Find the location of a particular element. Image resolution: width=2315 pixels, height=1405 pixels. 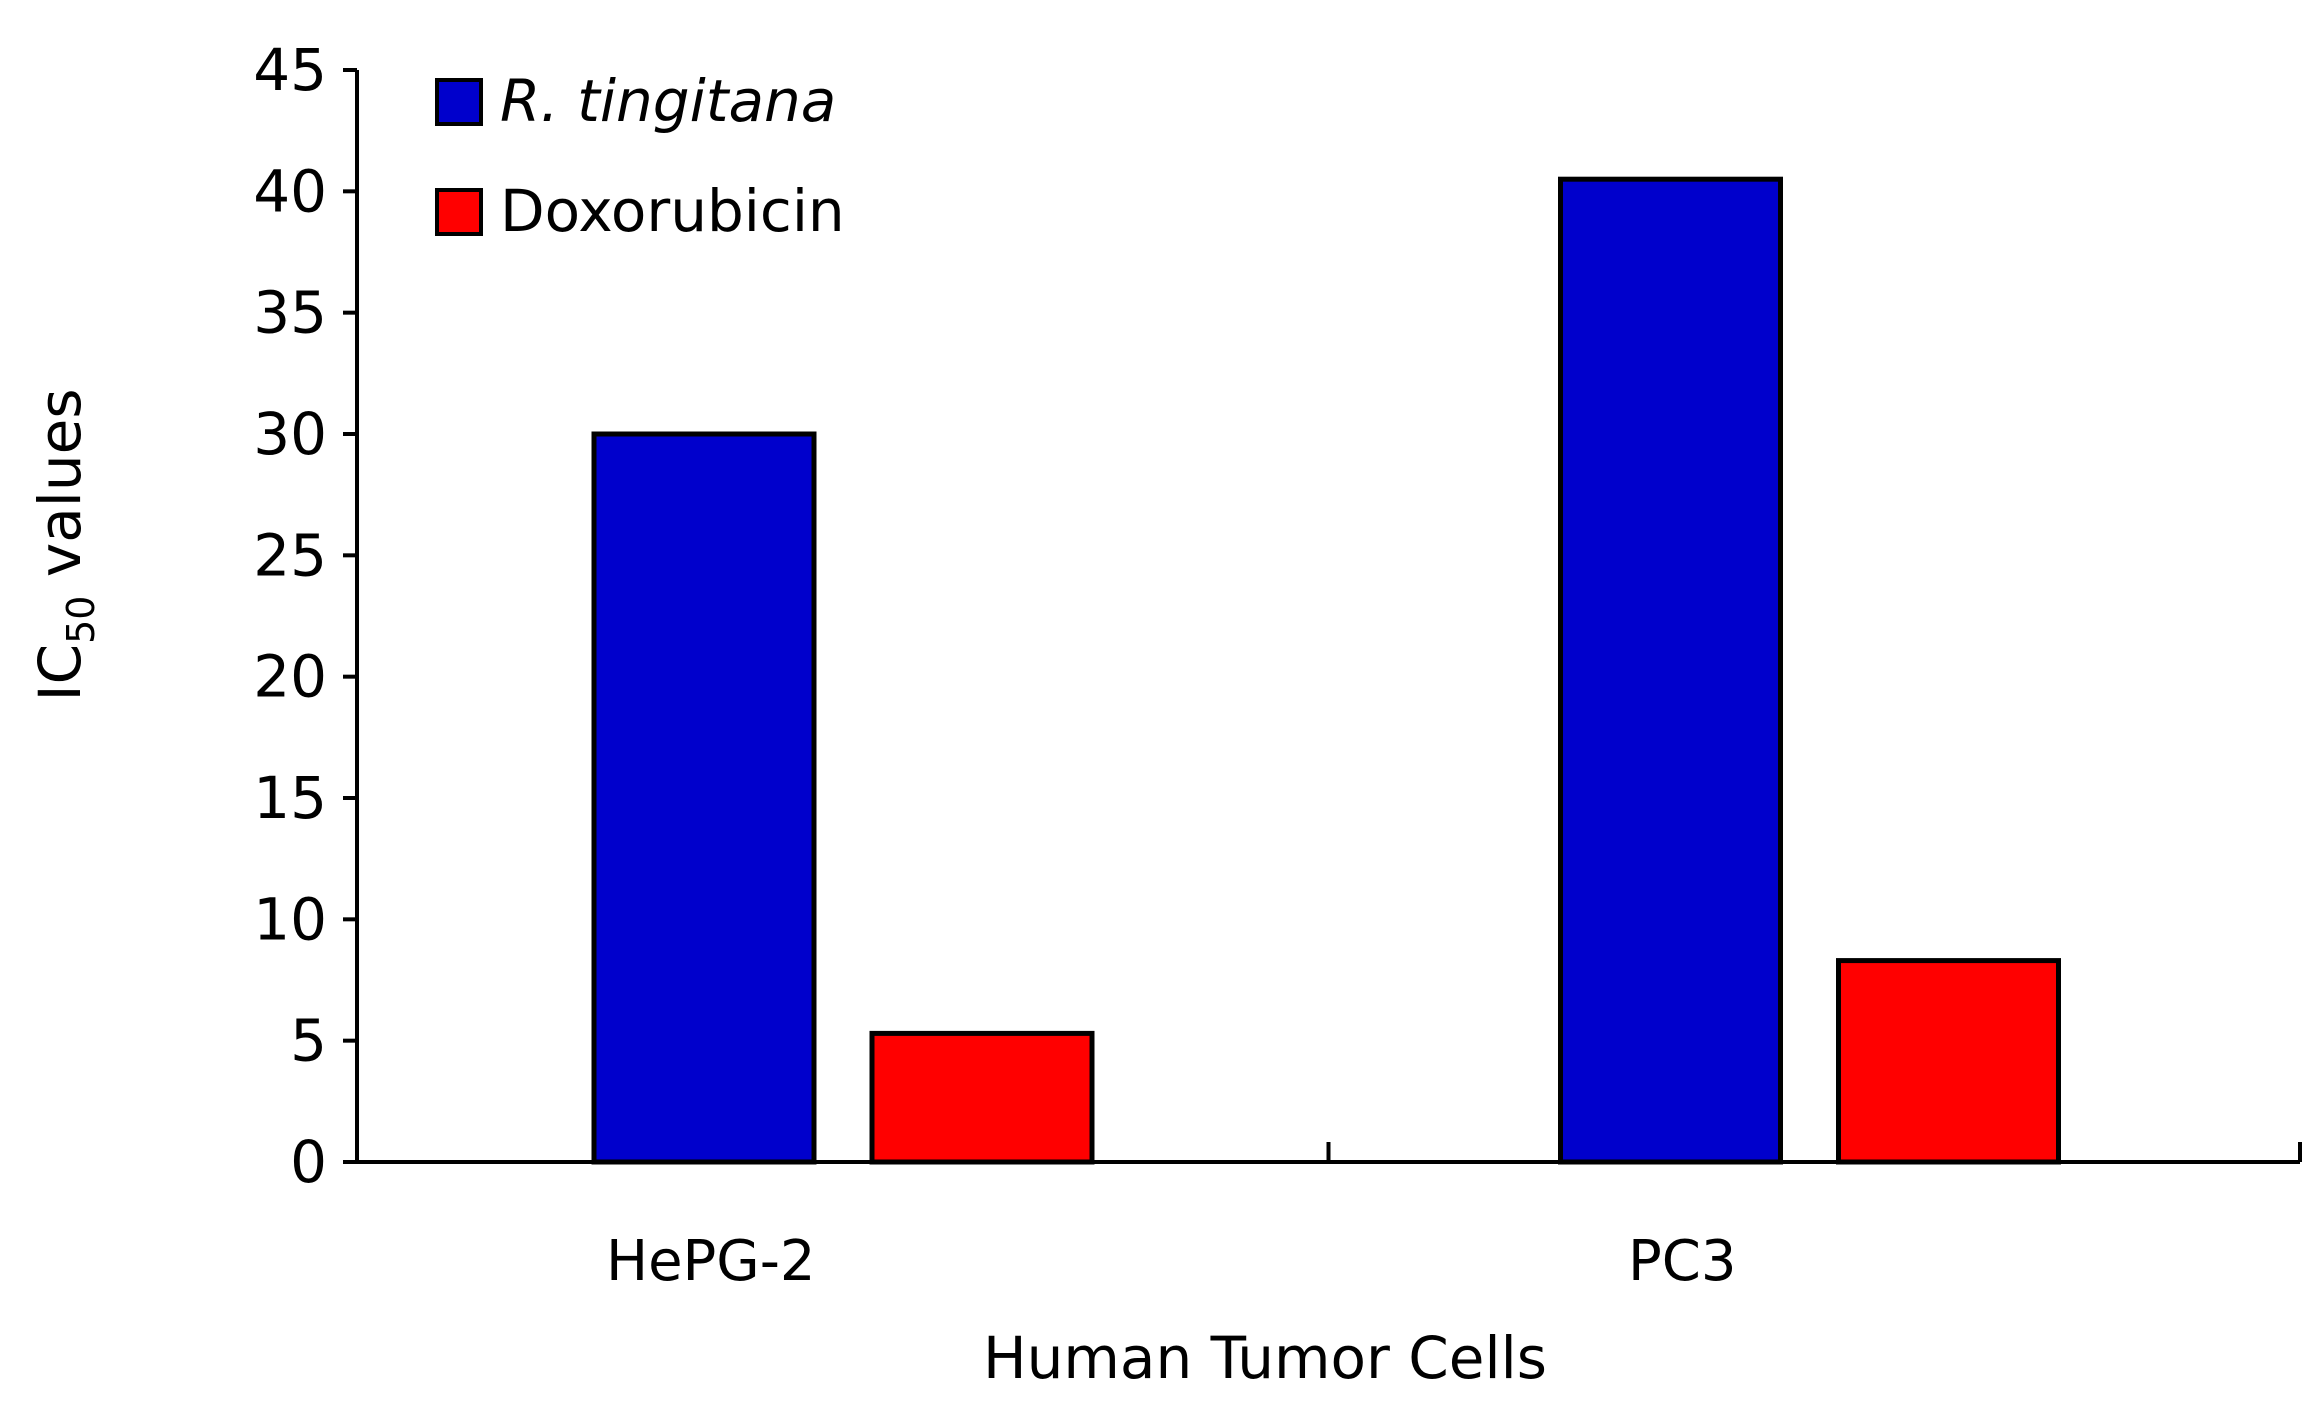

y-axis-title-main: IC is located at coordinates (60, 673).